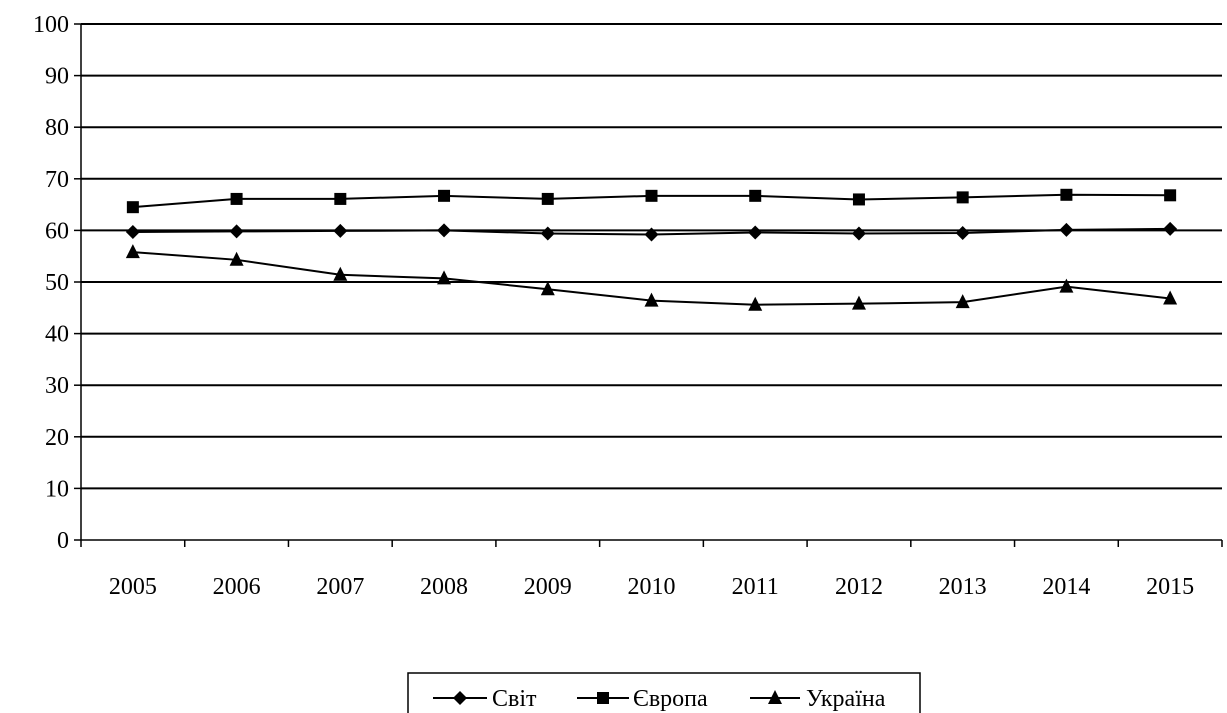  Describe the element at coordinates (652, 587) in the screenshot. I see `x-tick-label: 2010` at that location.